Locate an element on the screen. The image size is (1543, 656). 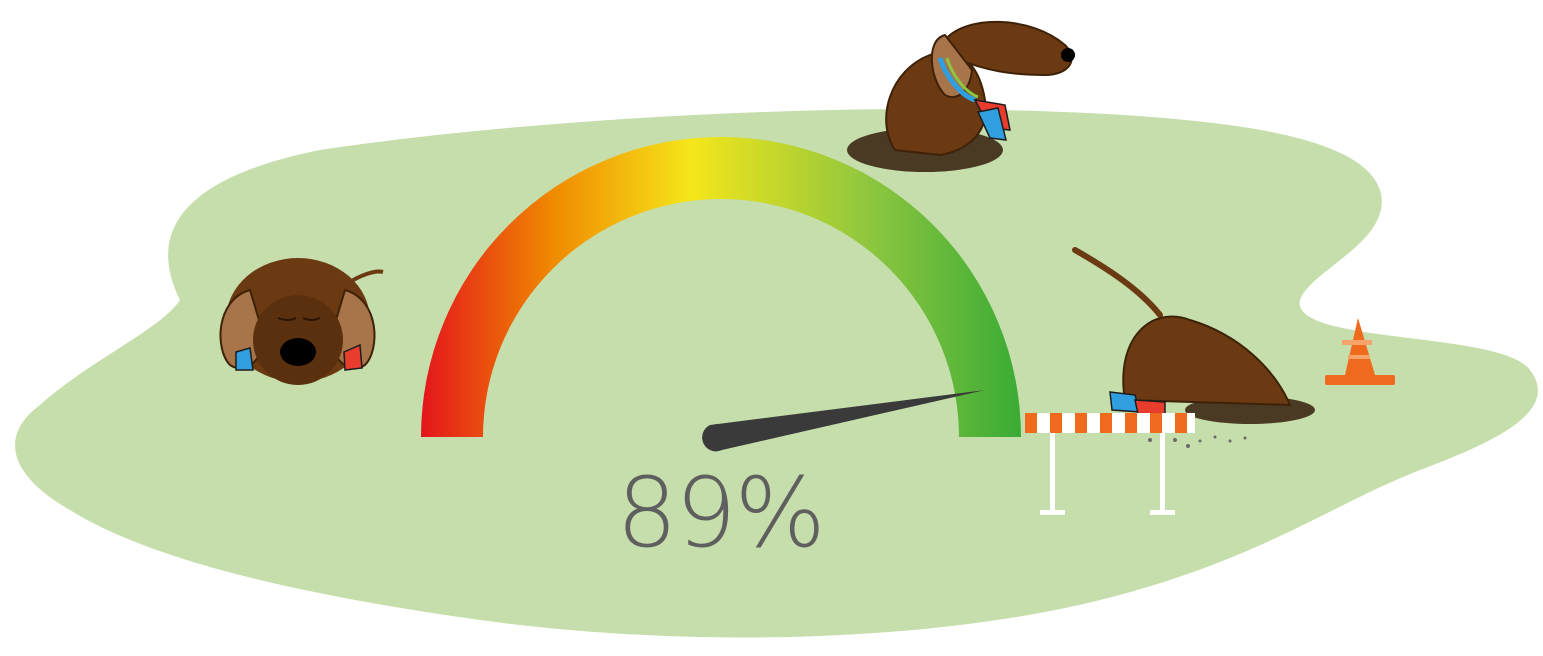
dog-hiding-icon is located at coordinates (301, 321).